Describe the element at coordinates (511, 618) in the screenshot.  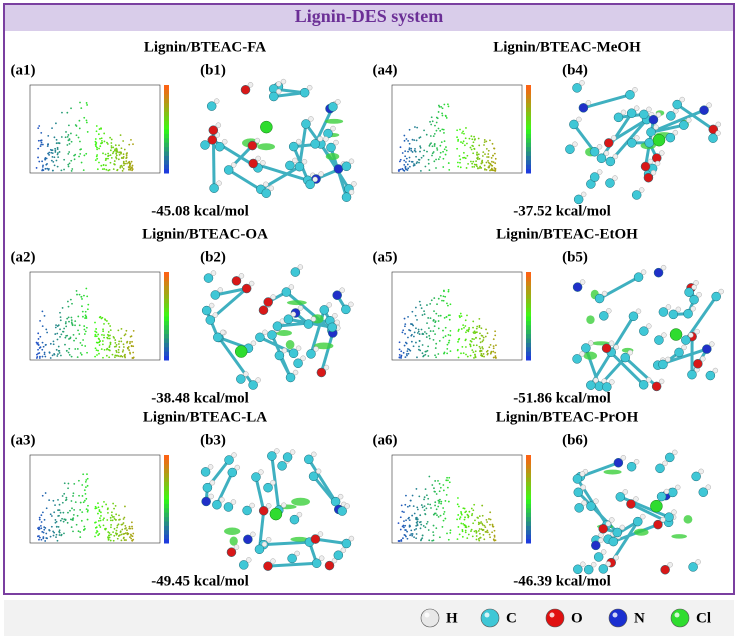
I see `legend-label: C` at that location.